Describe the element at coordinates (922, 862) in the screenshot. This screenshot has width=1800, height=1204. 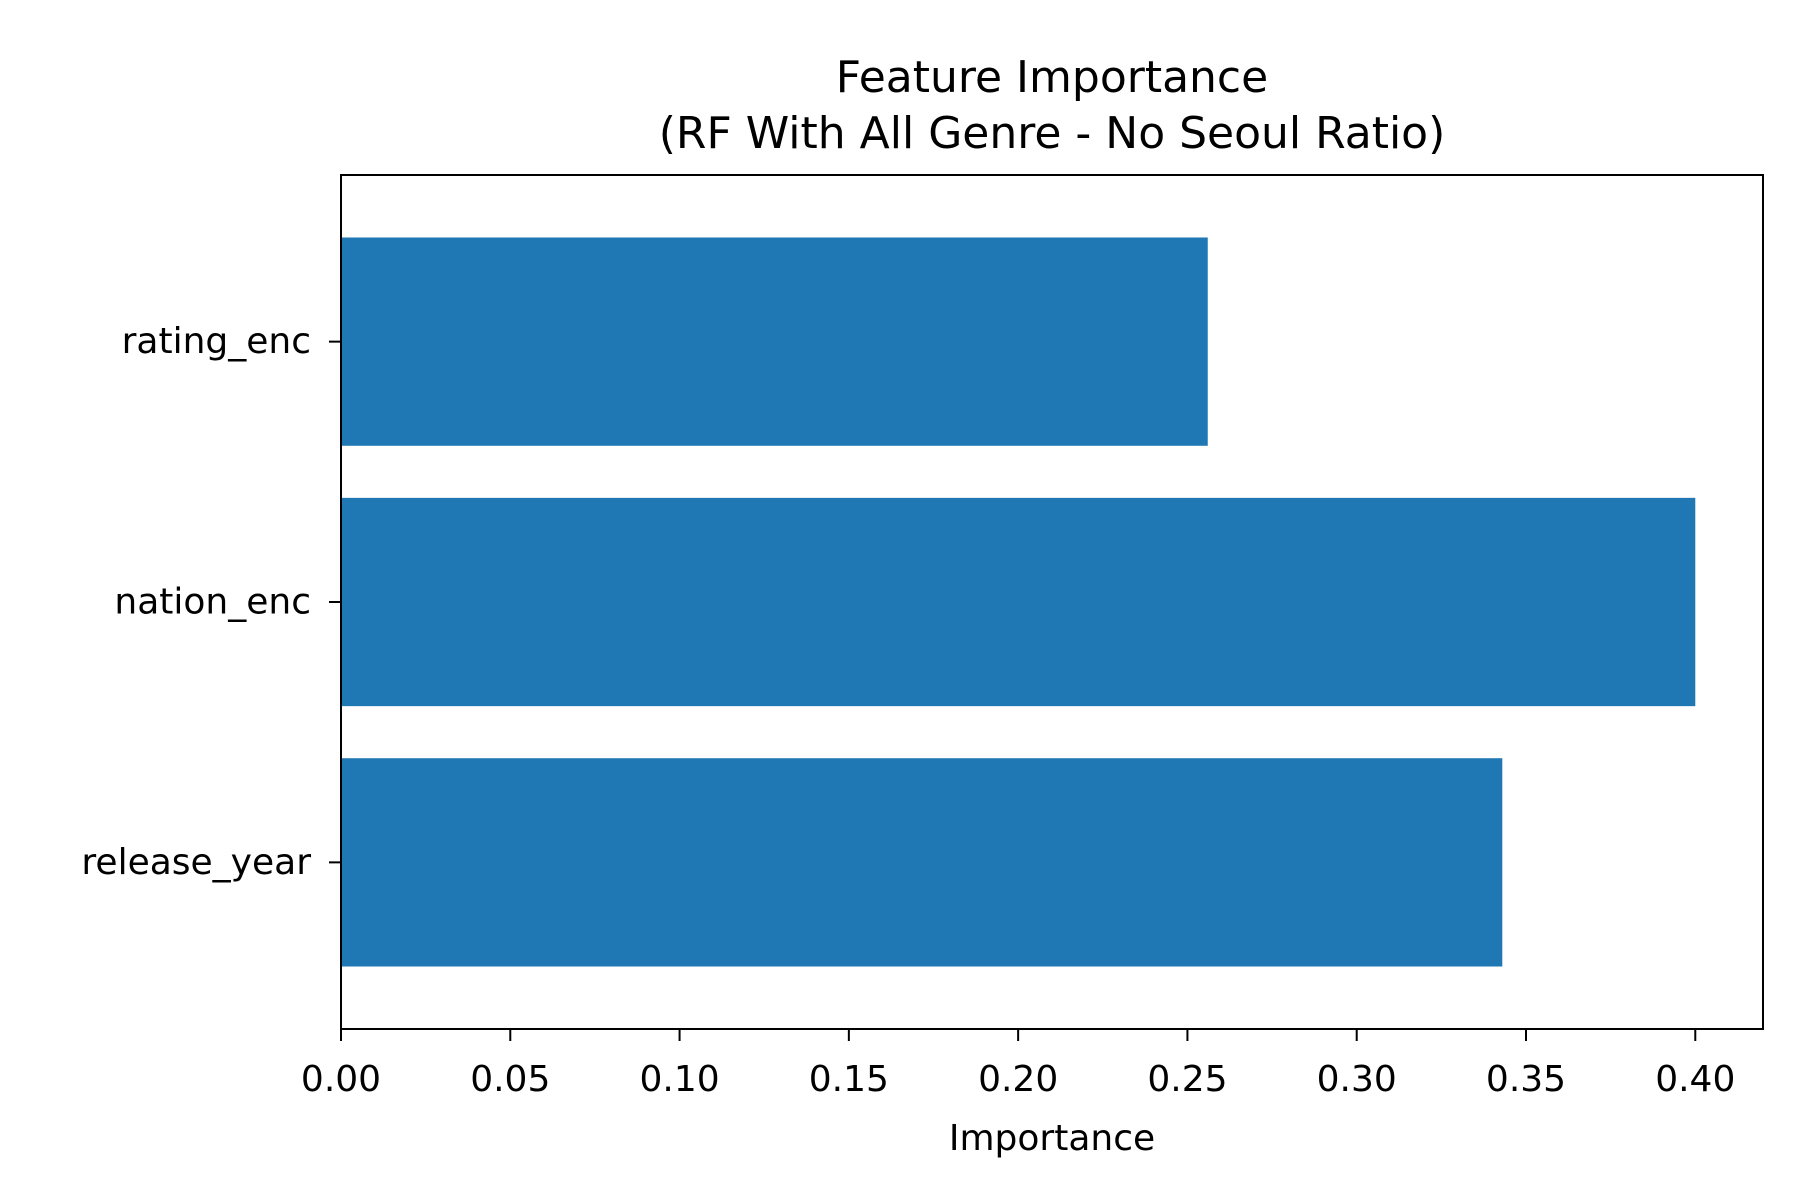
I see `bar-release-year` at that location.